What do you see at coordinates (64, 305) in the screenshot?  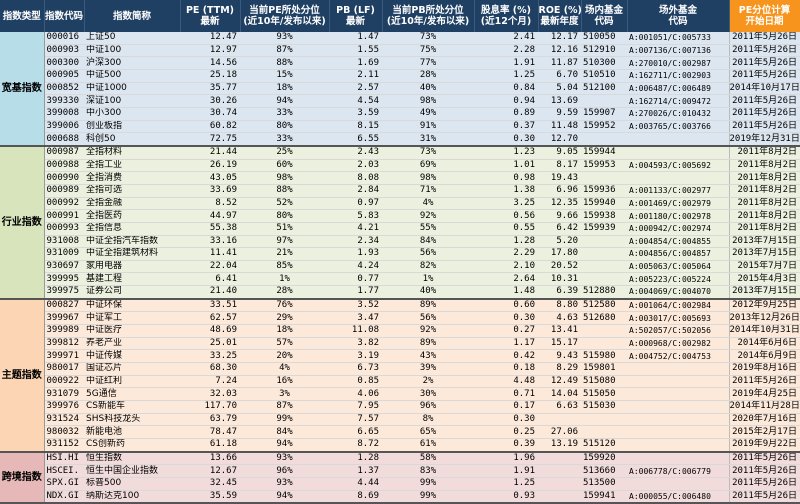 I see `cell-index-code: 000827` at bounding box center [64, 305].